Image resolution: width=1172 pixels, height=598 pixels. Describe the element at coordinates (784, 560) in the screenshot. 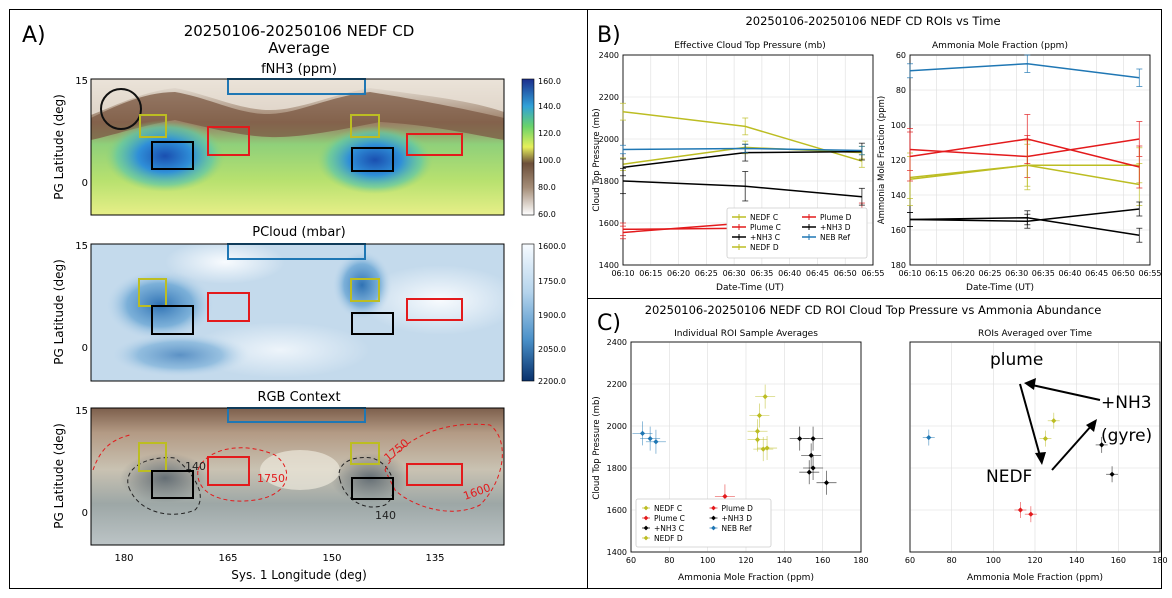

I see `x-tick-label: 140` at that location.